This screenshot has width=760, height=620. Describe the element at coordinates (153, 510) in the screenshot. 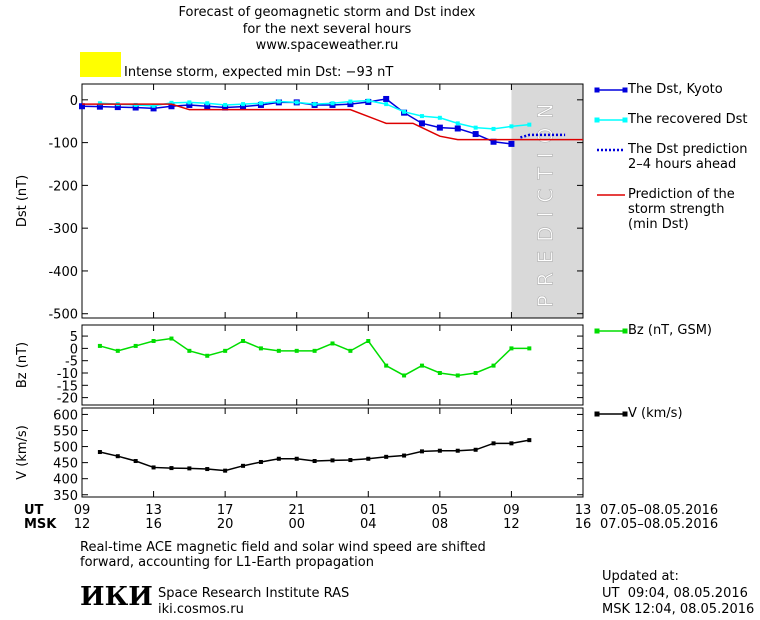

I see `x-tick-label: 13` at that location.